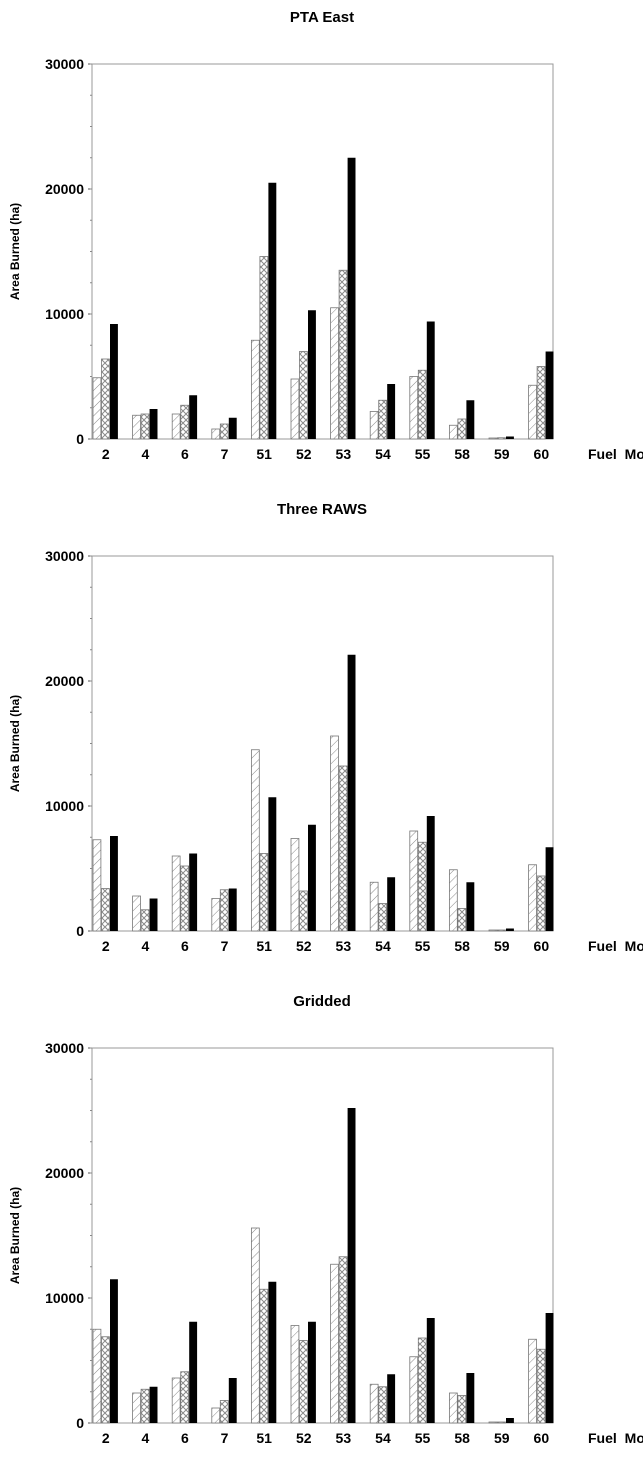 The image size is (643, 1475). Describe the element at coordinates (549, 1368) in the screenshot. I see `bar-60-s3` at that location.